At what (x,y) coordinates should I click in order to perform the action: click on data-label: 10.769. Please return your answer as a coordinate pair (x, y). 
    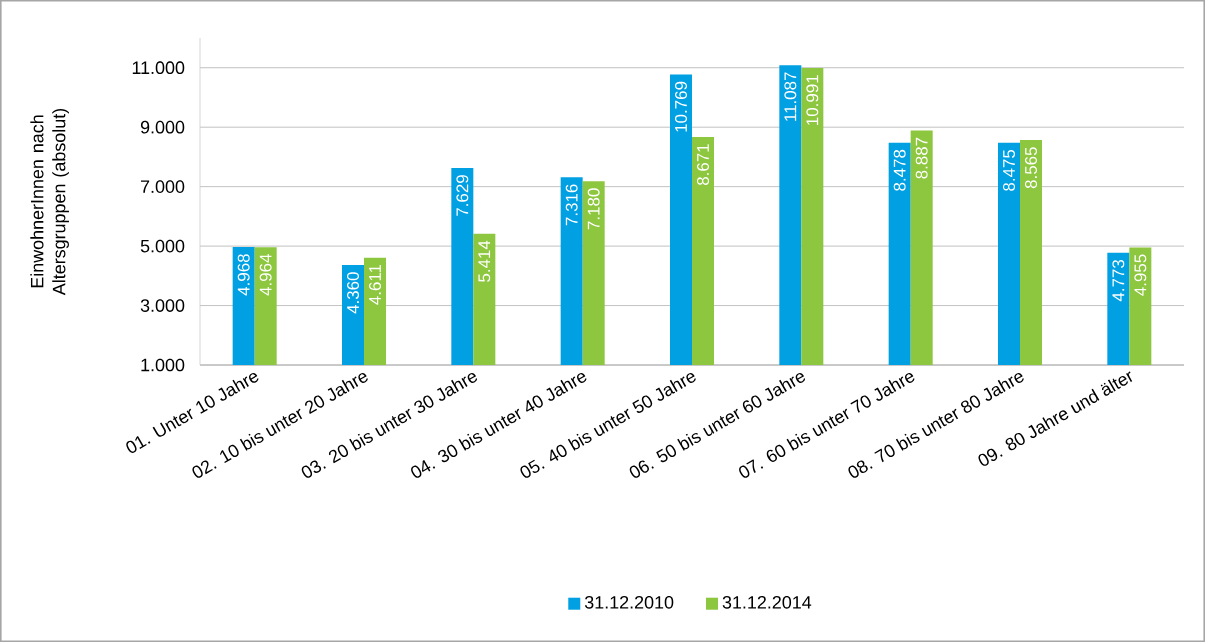
    Looking at the image, I should click on (681, 106).